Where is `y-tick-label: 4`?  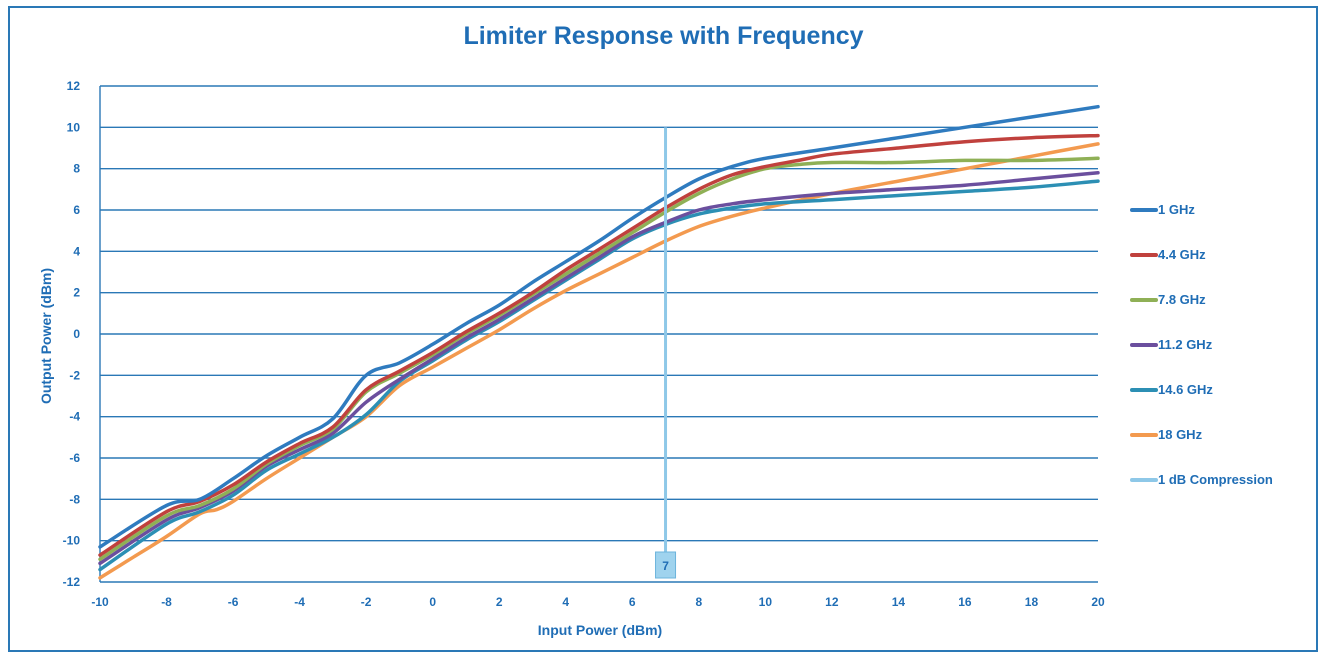
y-tick-label: 4 is located at coordinates (76, 251).